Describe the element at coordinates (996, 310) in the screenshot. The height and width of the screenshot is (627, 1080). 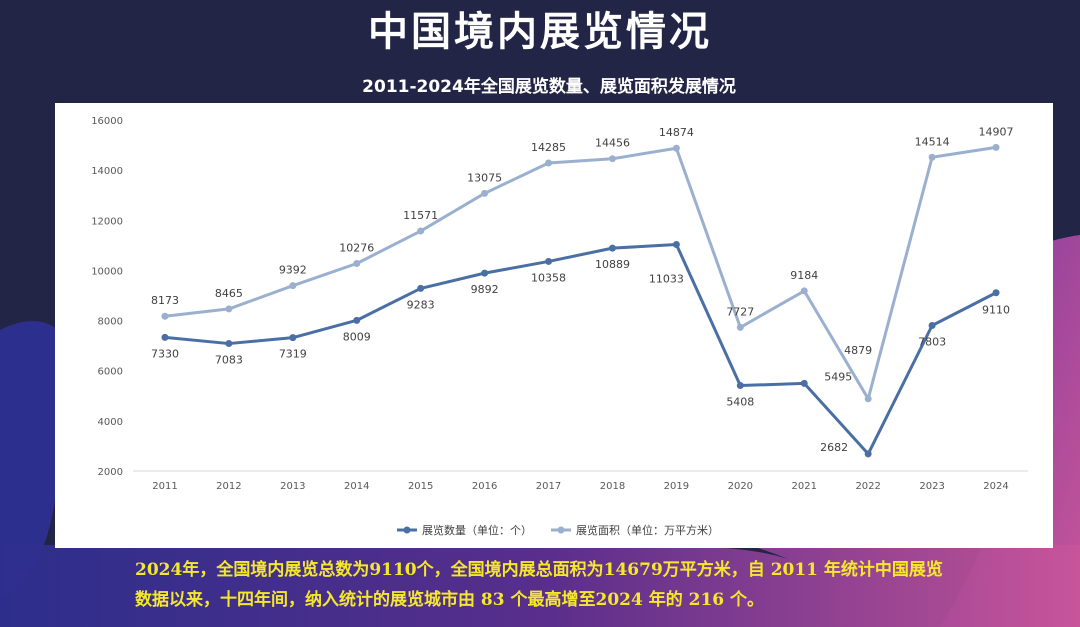
I see `series-1-data-label: 9110` at that location.